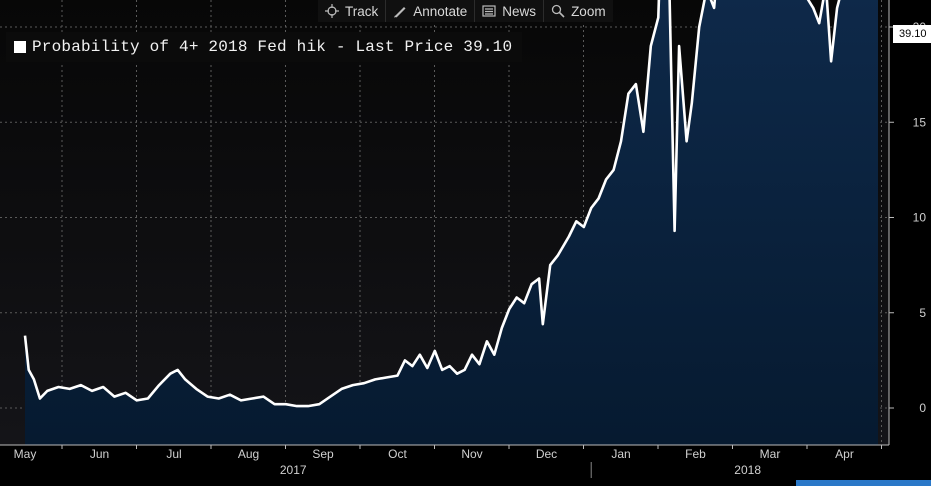 This screenshot has width=931, height=486. What do you see at coordinates (362, 11) in the screenshot?
I see `track-label: Track` at bounding box center [362, 11].